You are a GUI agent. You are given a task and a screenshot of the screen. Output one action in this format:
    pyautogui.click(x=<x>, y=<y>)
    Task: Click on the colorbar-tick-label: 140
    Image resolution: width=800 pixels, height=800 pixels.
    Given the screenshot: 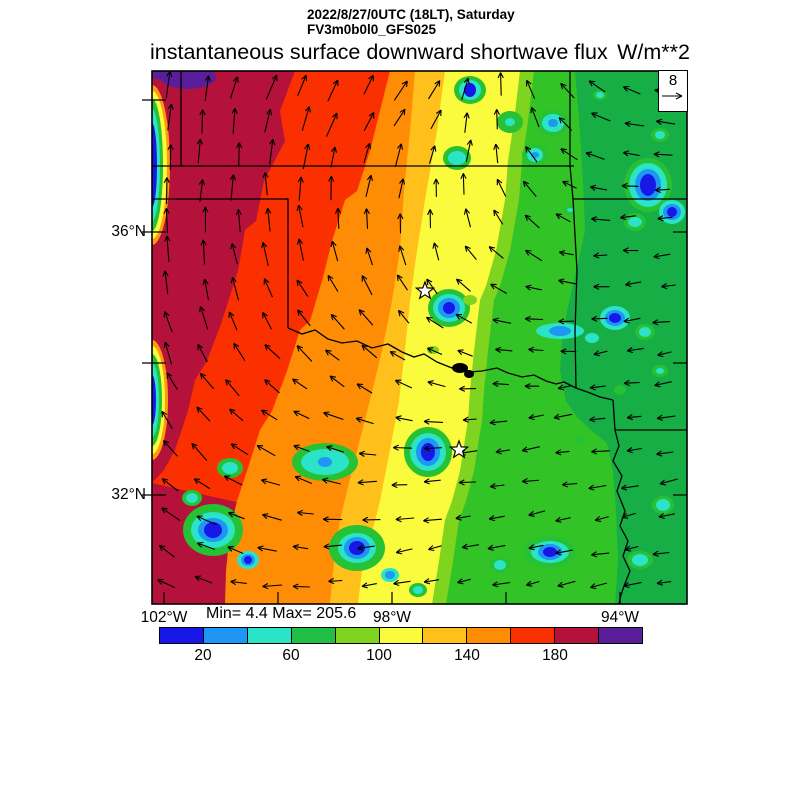 What is the action you would take?
    pyautogui.click(x=467, y=655)
    